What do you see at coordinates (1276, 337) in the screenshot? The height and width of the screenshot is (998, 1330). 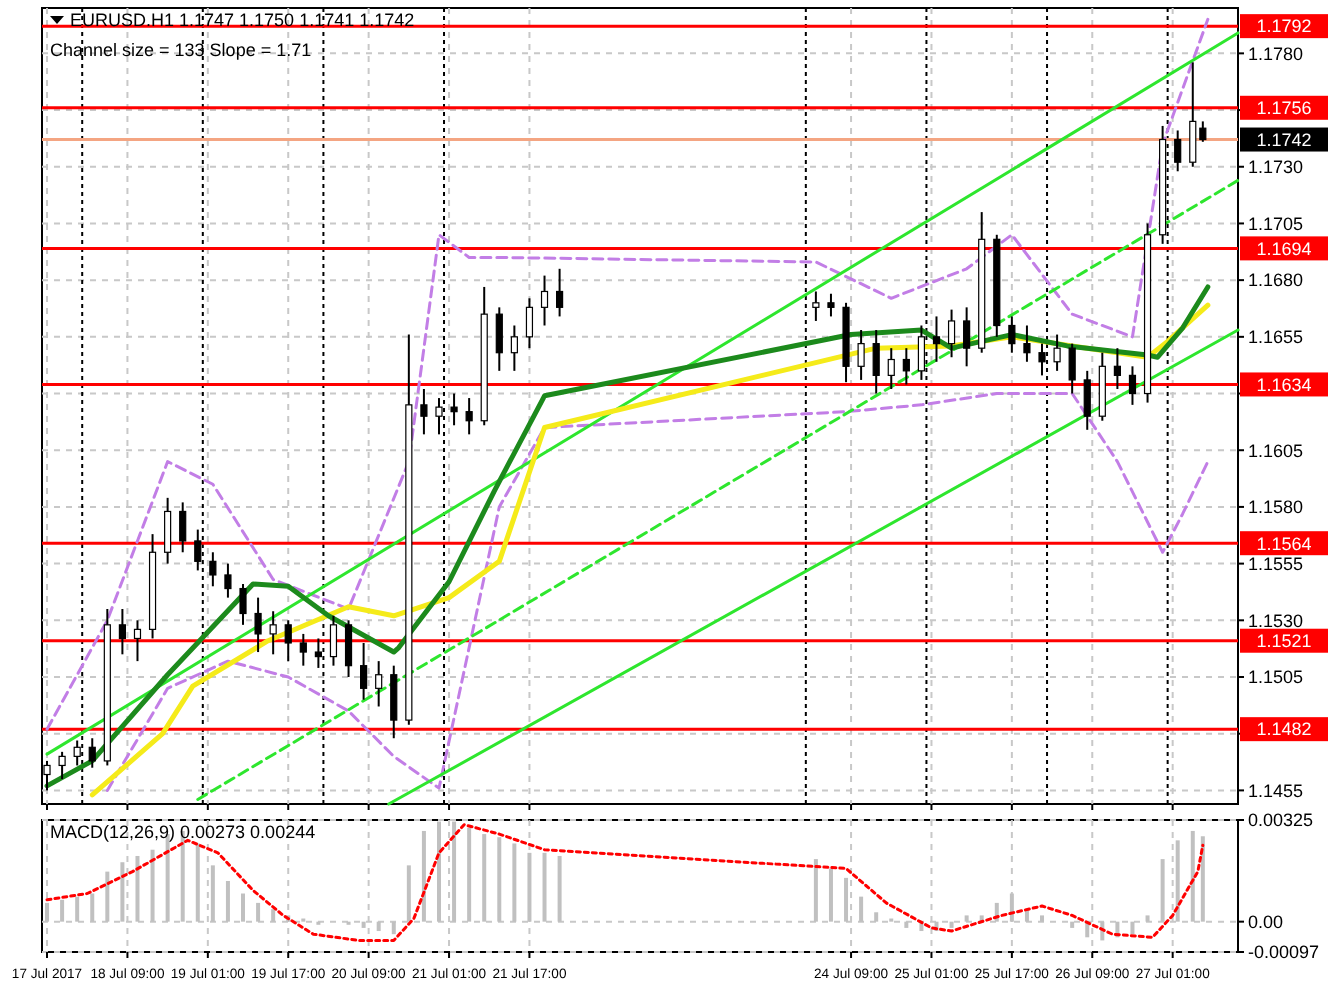 I see `y-tick-label: 1.1655` at bounding box center [1276, 337].